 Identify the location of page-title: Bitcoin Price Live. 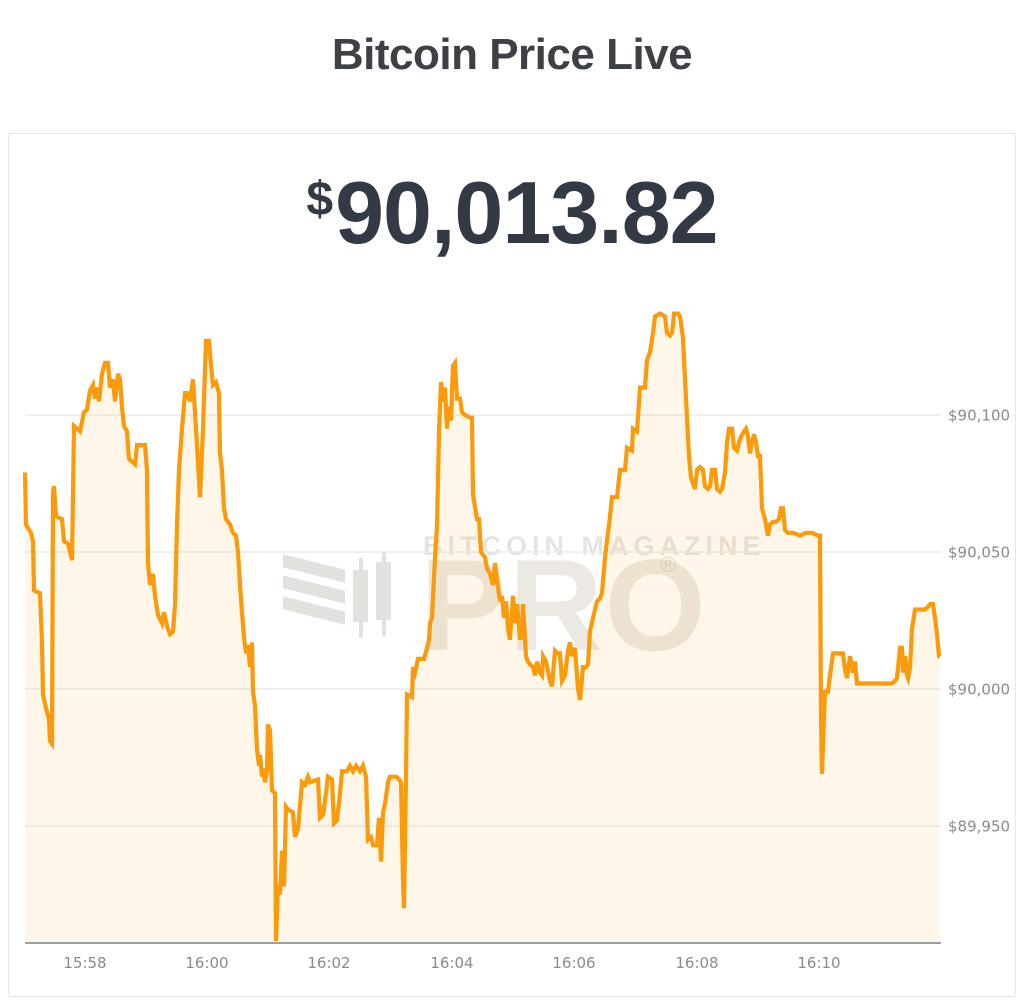
(512, 54).